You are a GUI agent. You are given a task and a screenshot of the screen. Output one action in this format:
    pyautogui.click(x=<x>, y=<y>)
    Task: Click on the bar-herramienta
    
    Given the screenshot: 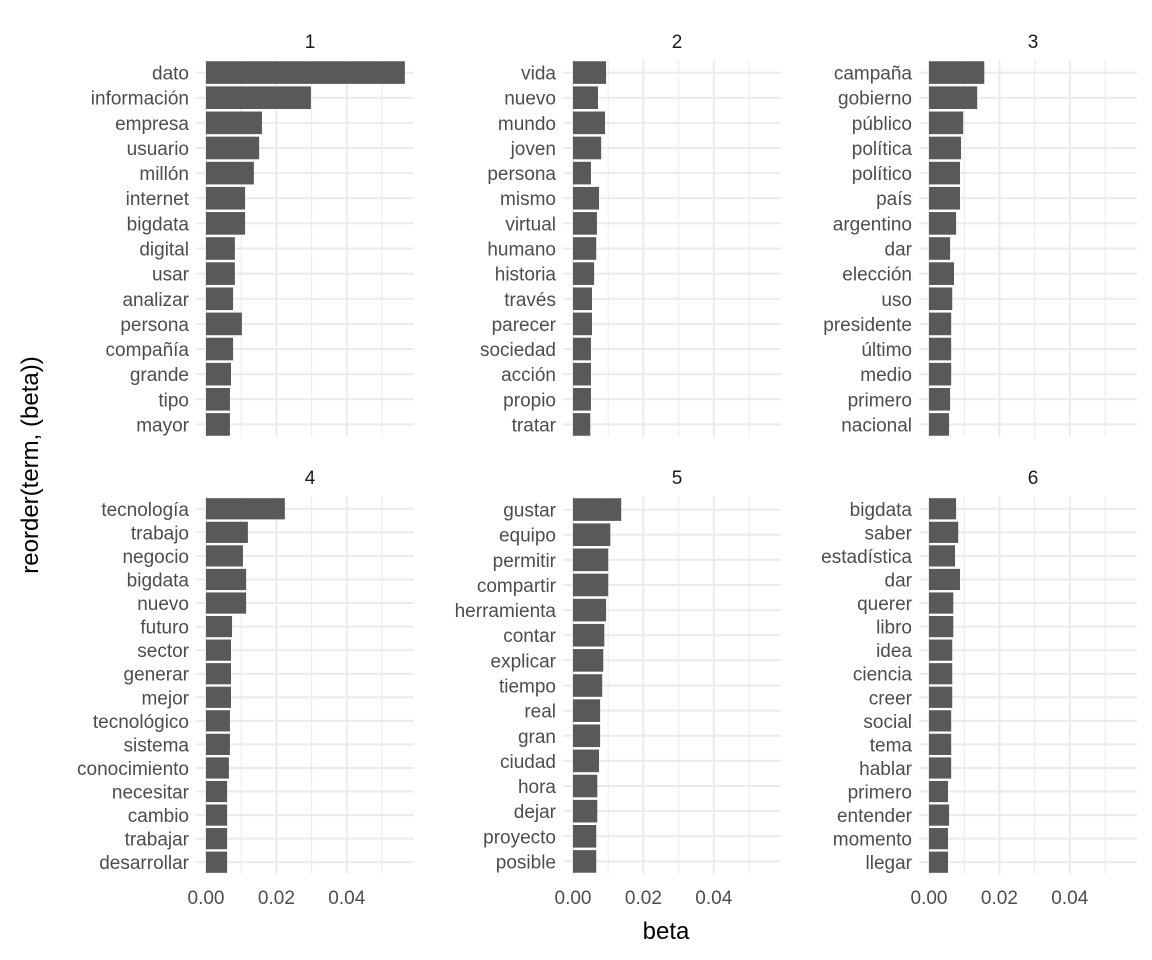 What is the action you would take?
    pyautogui.click(x=590, y=610)
    